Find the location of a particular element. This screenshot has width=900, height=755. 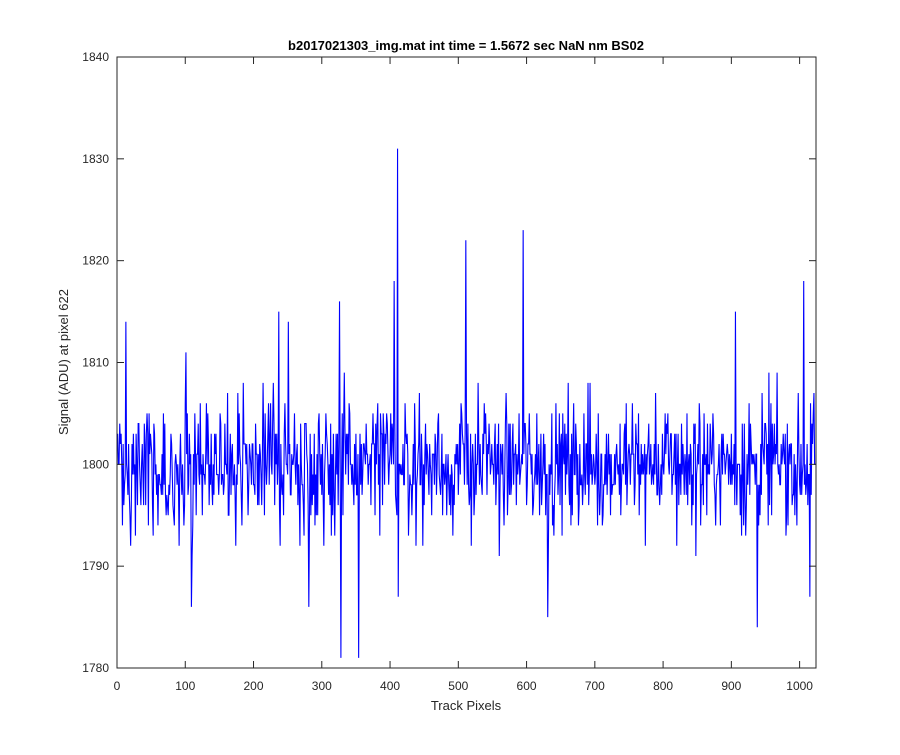

x-tick-label: 700 is located at coordinates (595, 686).